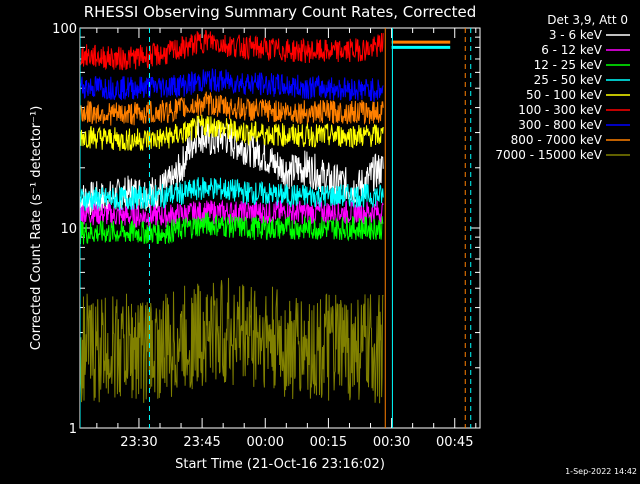  I want to click on y-tick-label: 1, so click(73, 429).